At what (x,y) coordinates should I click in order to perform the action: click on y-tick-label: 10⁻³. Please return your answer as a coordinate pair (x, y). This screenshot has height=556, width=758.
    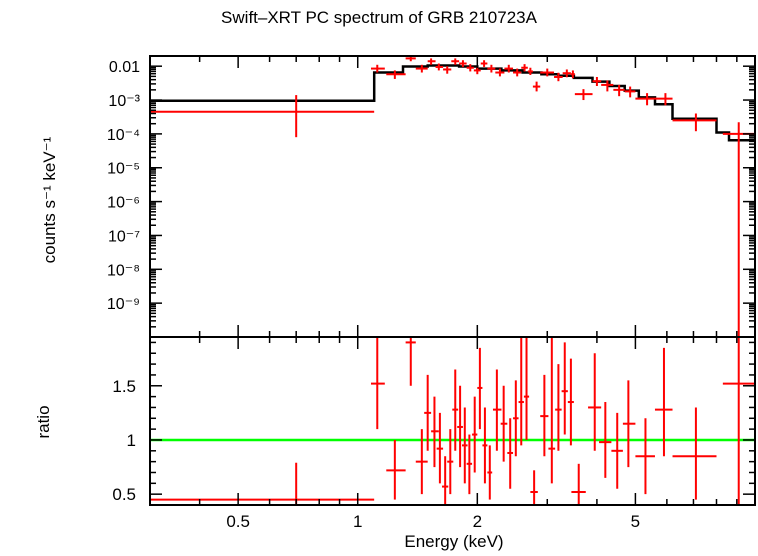
    Looking at the image, I should click on (124, 101).